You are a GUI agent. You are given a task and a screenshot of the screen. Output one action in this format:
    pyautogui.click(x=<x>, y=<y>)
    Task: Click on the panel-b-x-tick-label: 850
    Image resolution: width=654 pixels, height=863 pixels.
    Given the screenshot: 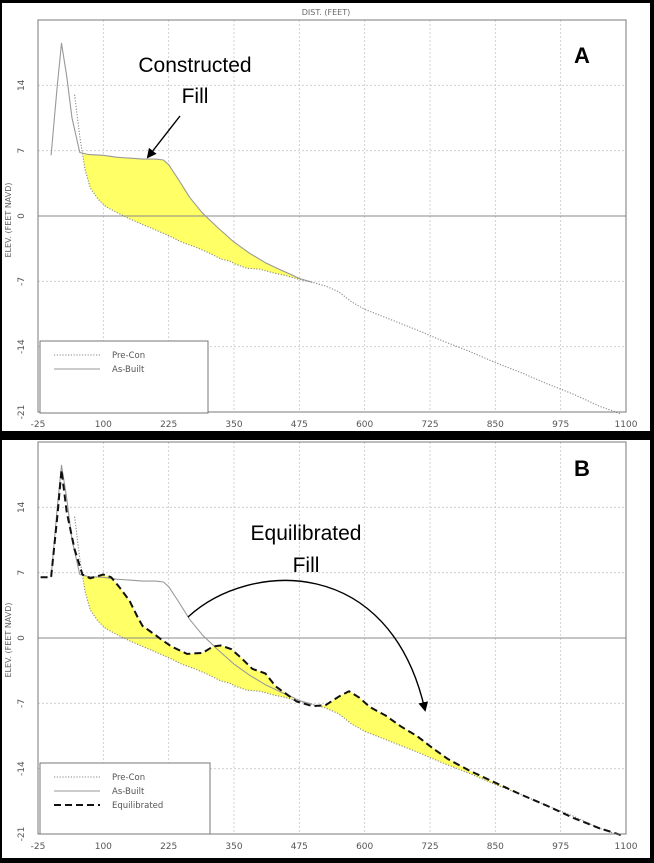 What is the action you would take?
    pyautogui.click(x=495, y=847)
    